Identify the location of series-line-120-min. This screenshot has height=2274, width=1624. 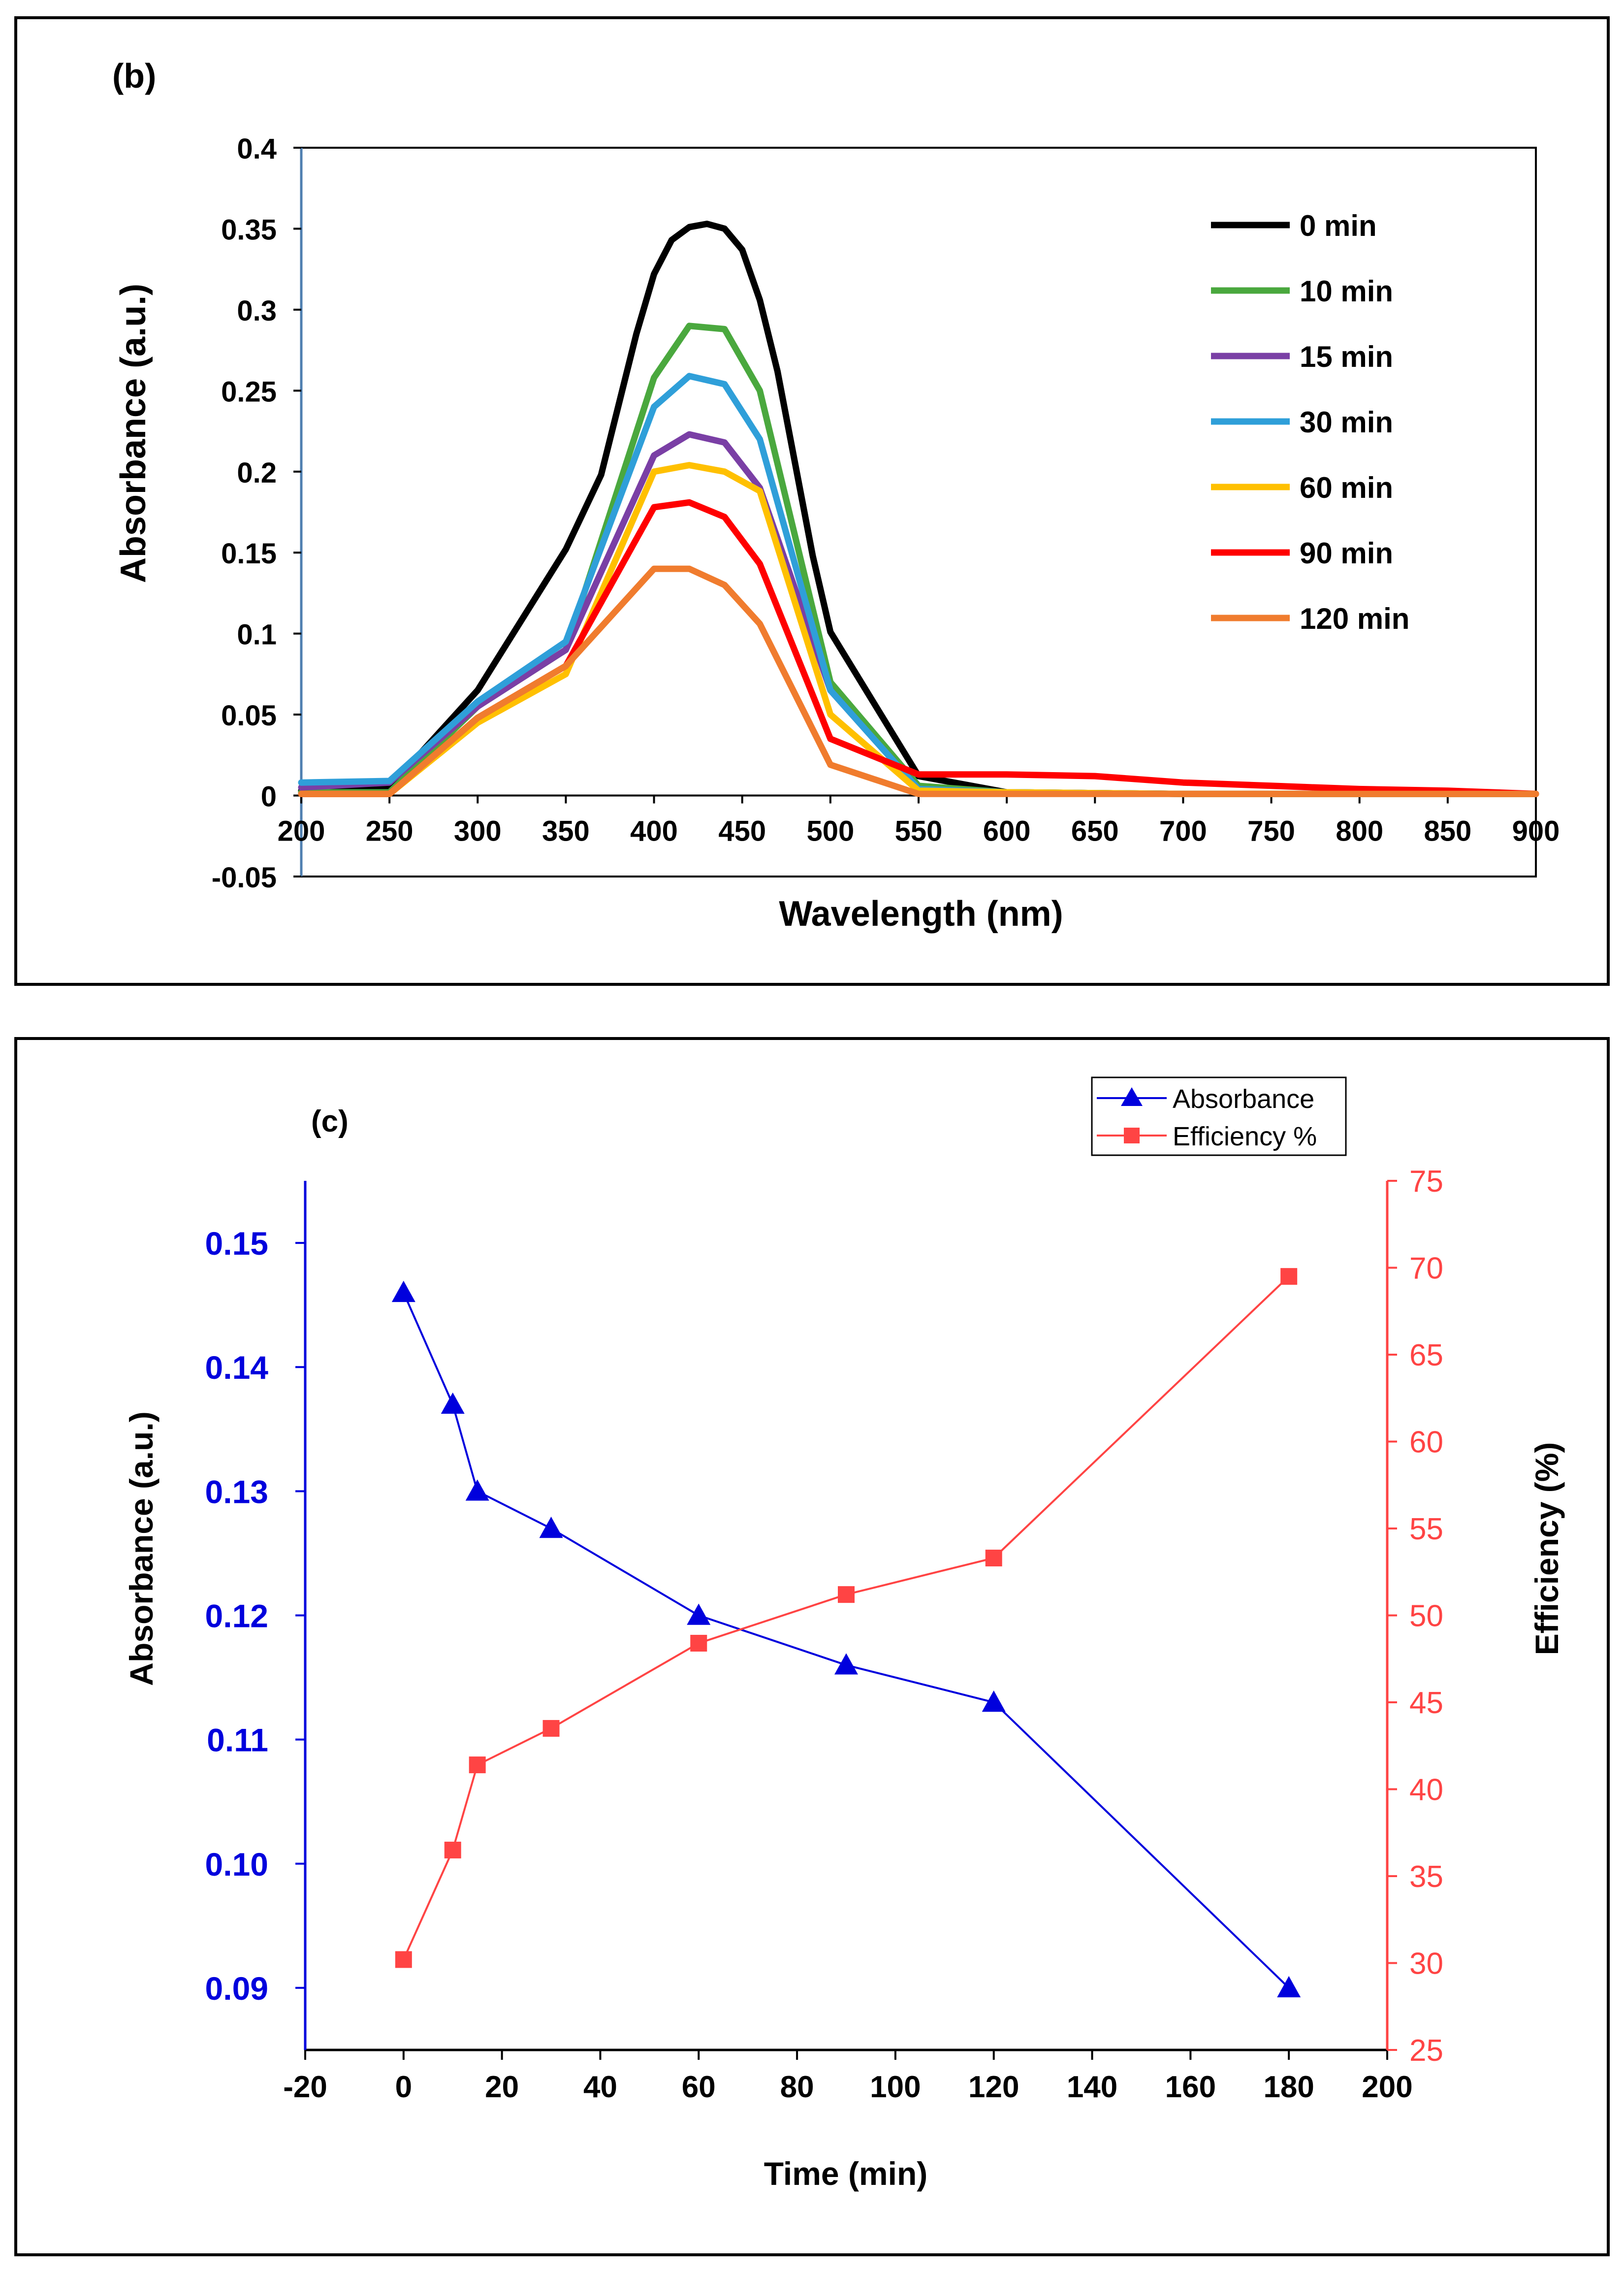
(918, 681).